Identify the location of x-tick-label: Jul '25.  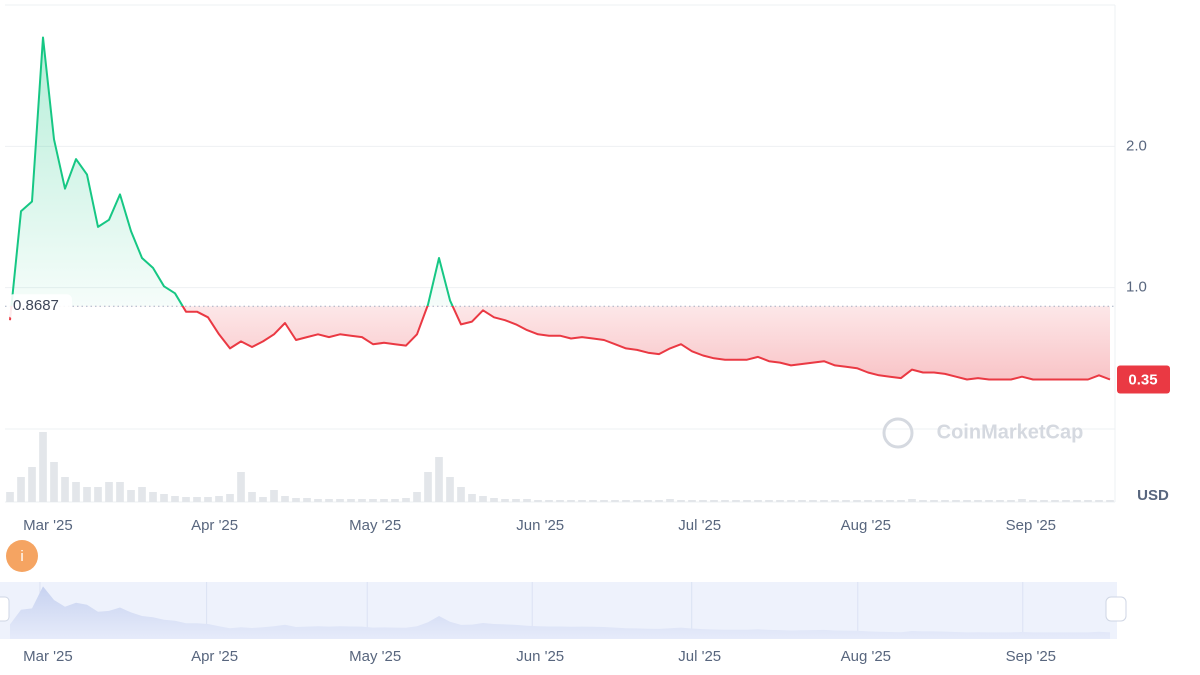
(699, 525).